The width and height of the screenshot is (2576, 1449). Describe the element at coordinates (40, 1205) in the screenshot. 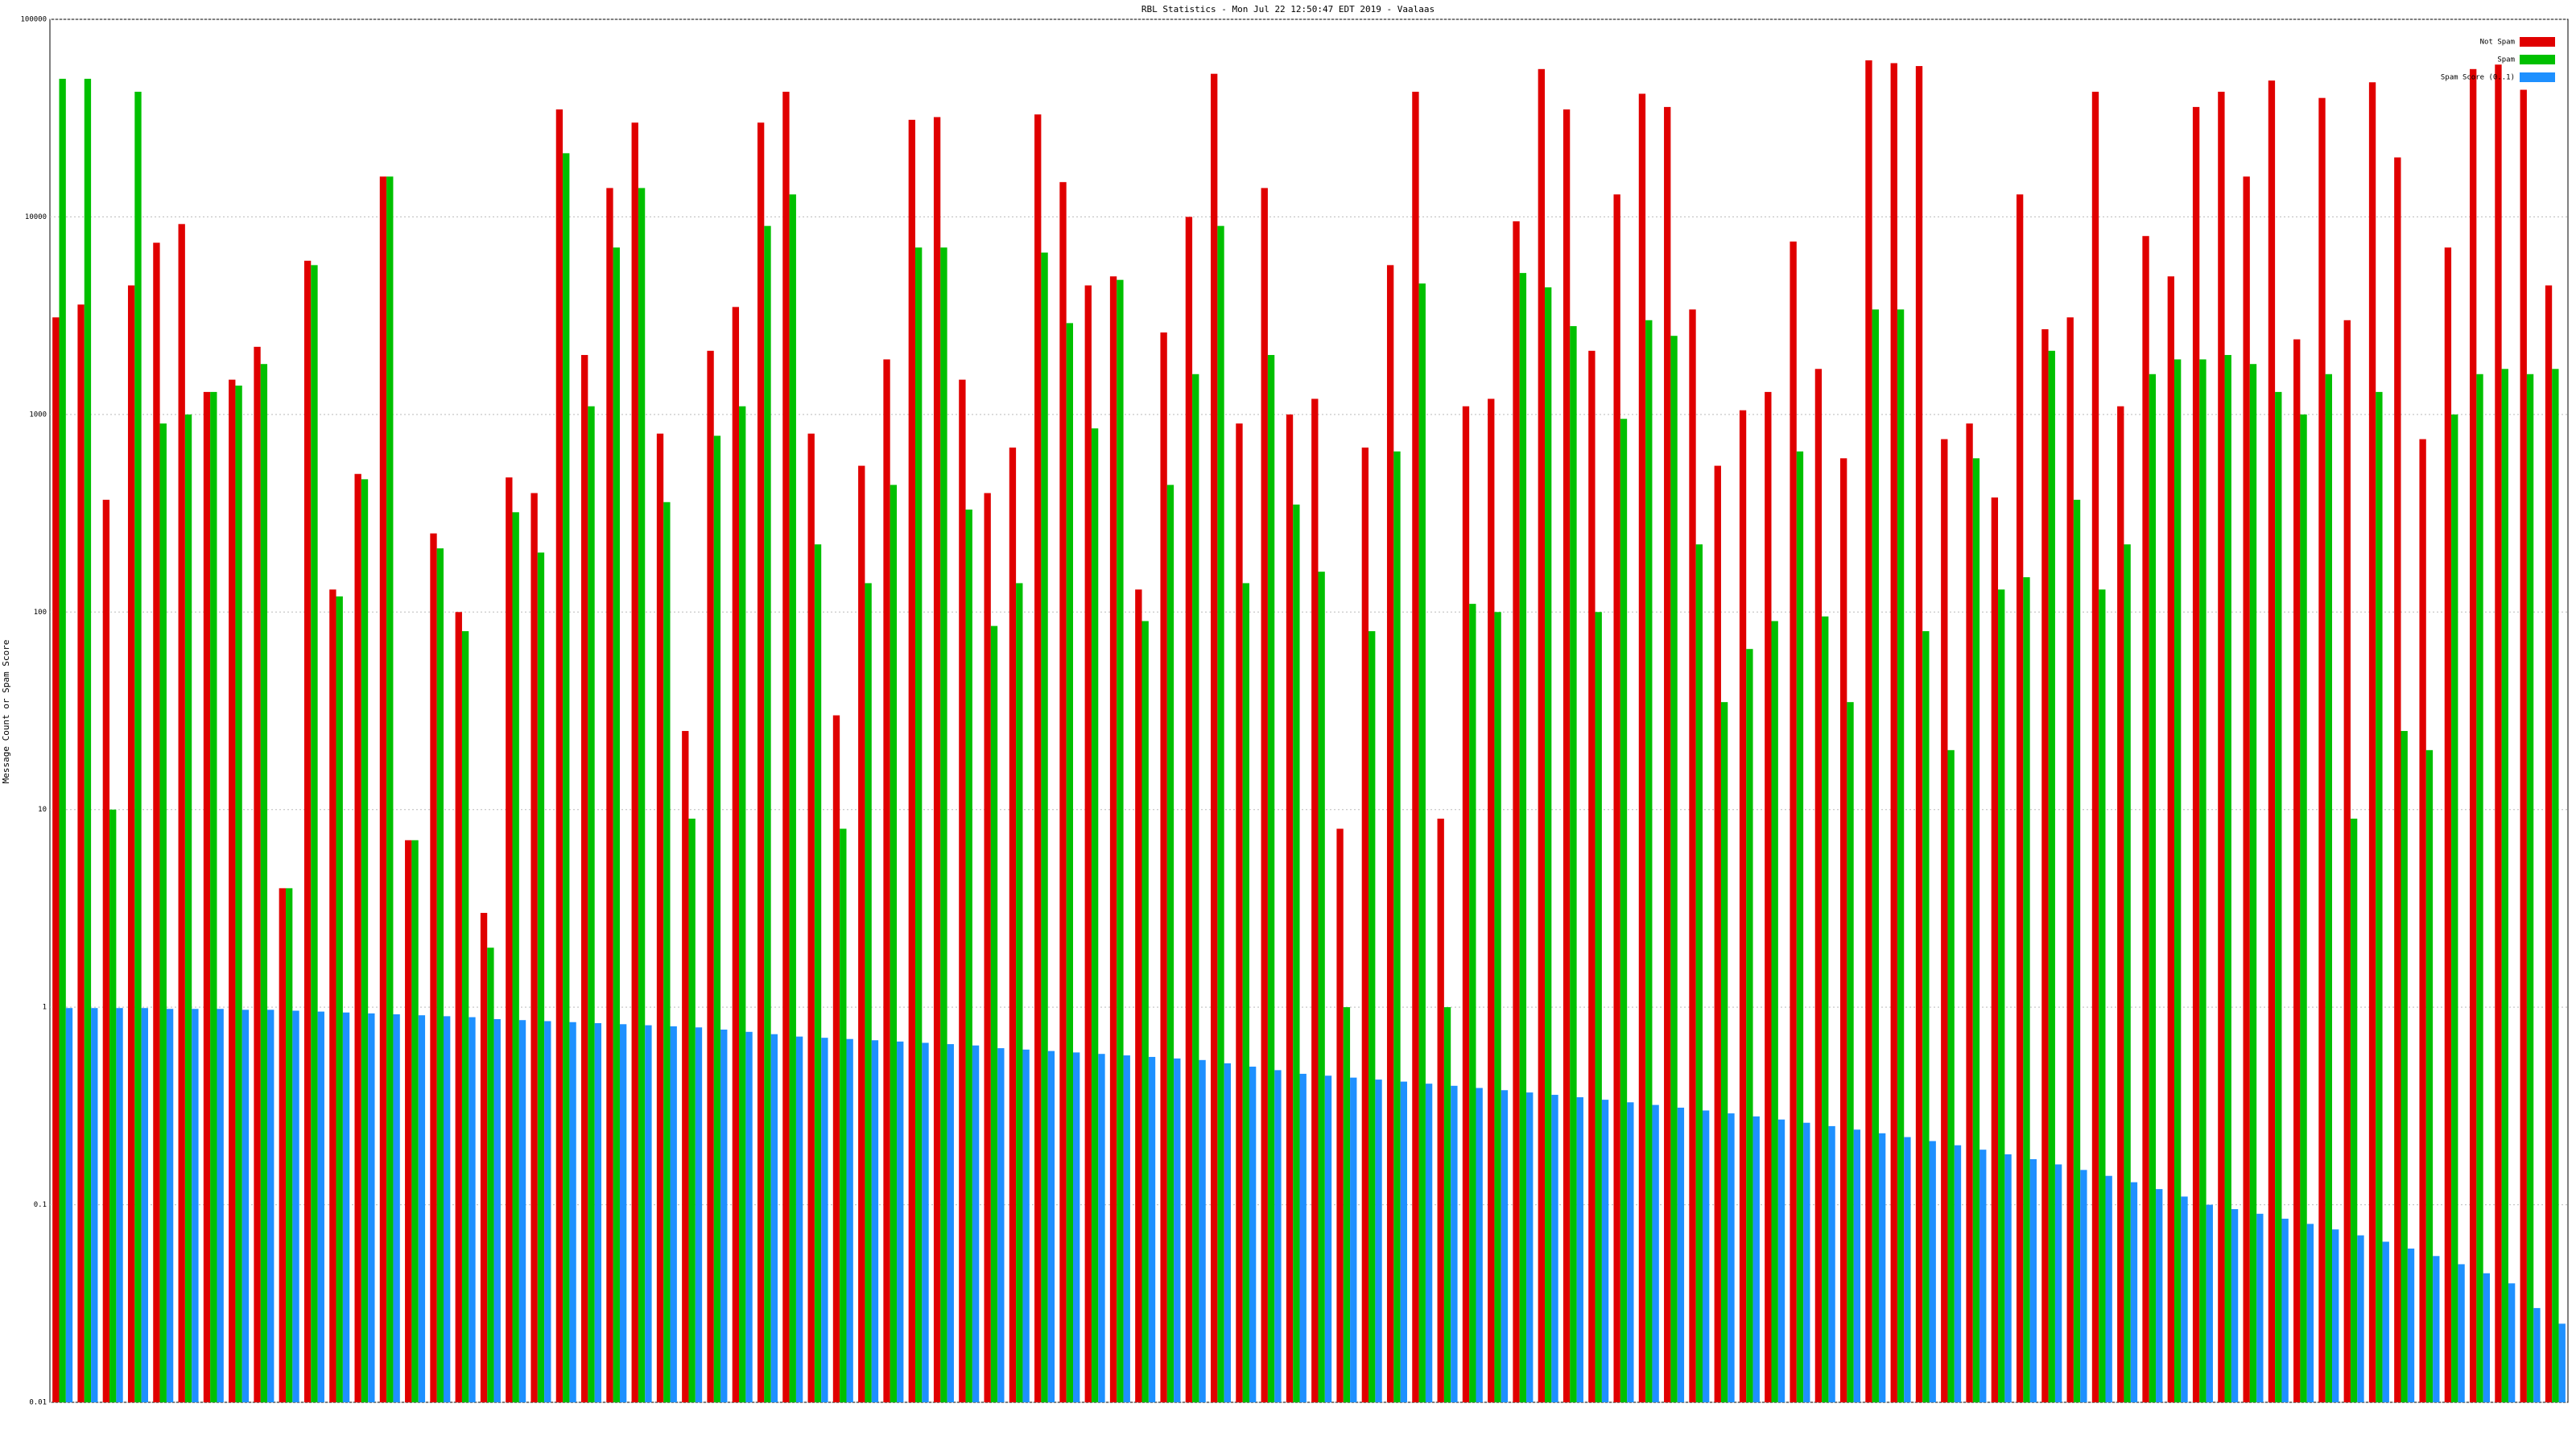

I see `y-tick-label: 0.1` at that location.